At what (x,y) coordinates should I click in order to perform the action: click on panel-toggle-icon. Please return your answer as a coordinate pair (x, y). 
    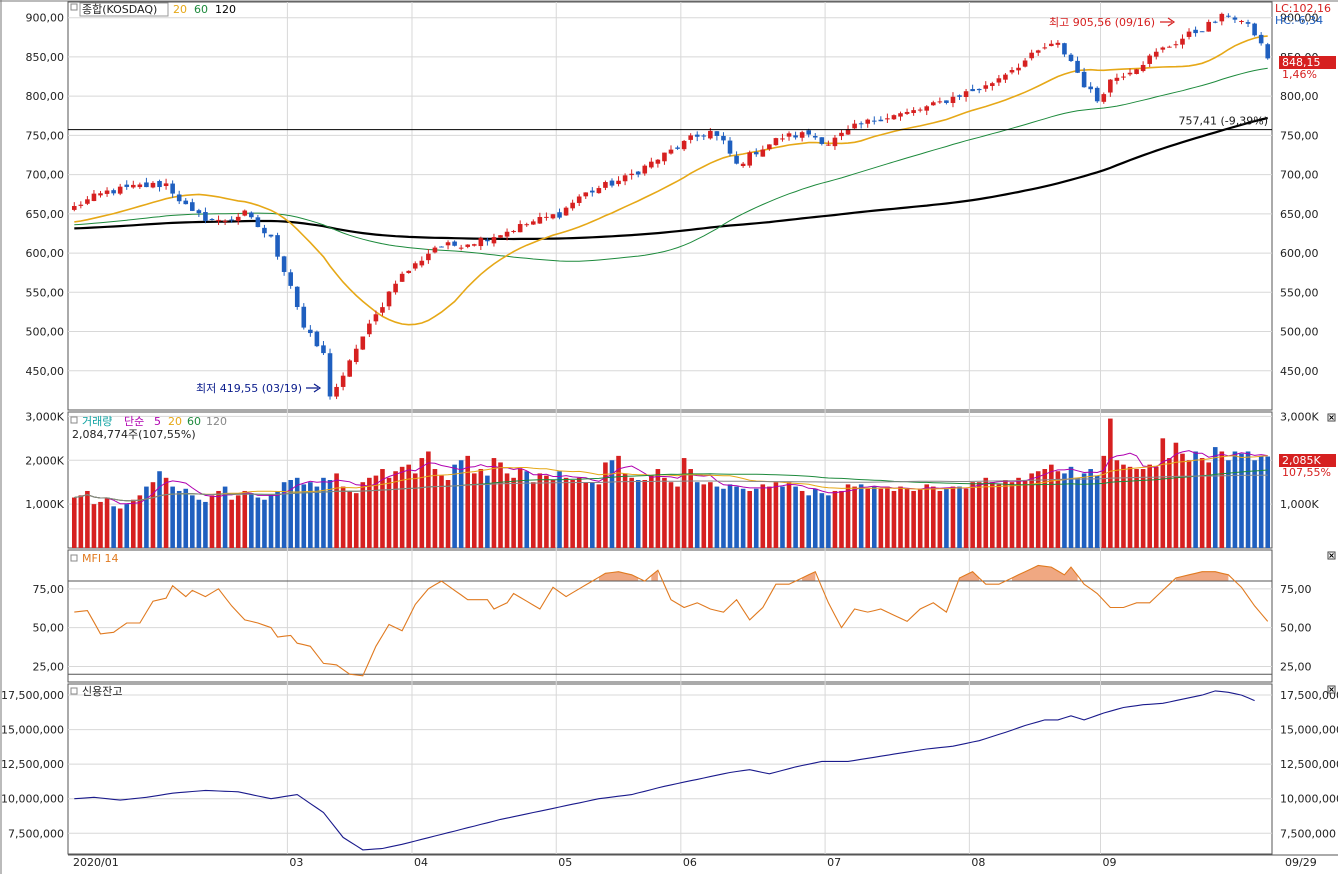
    Looking at the image, I should click on (74, 420).